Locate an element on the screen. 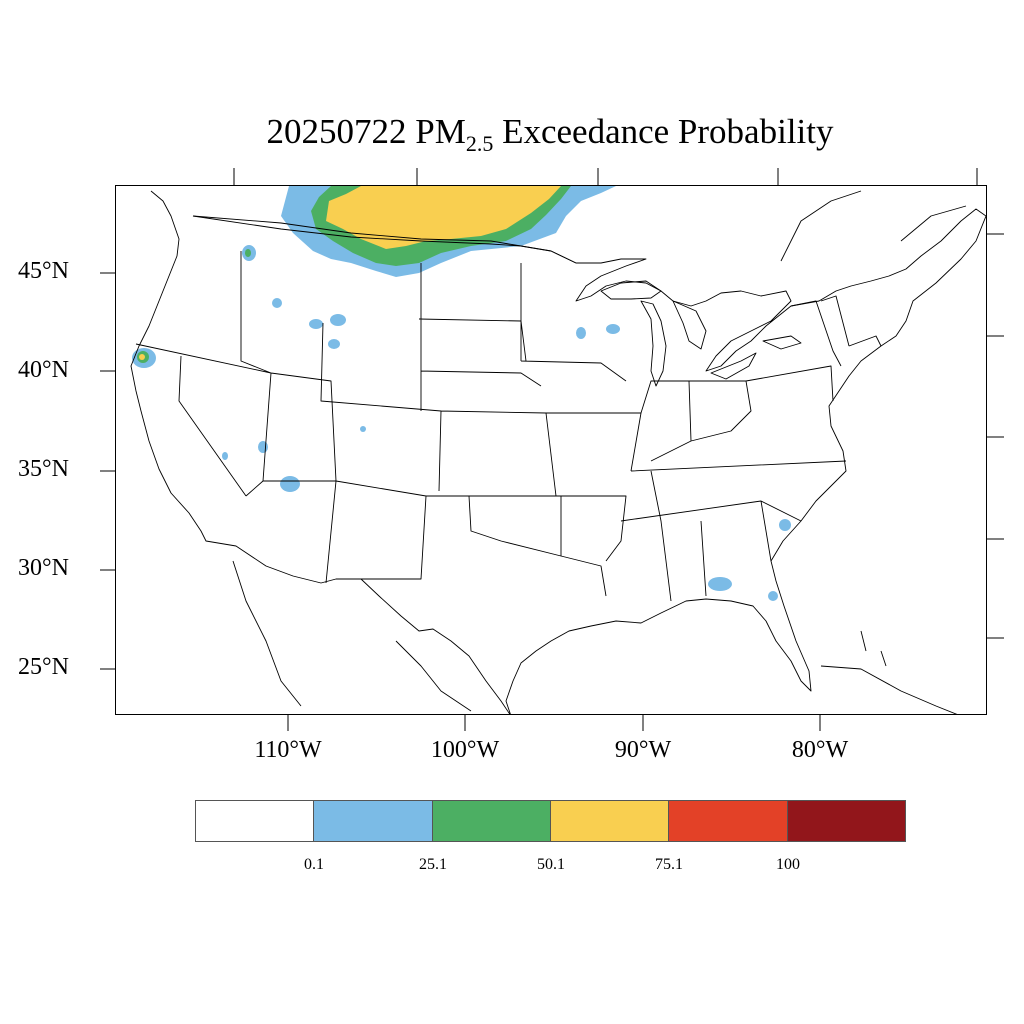  patch-florida-panhandle is located at coordinates (720, 584).